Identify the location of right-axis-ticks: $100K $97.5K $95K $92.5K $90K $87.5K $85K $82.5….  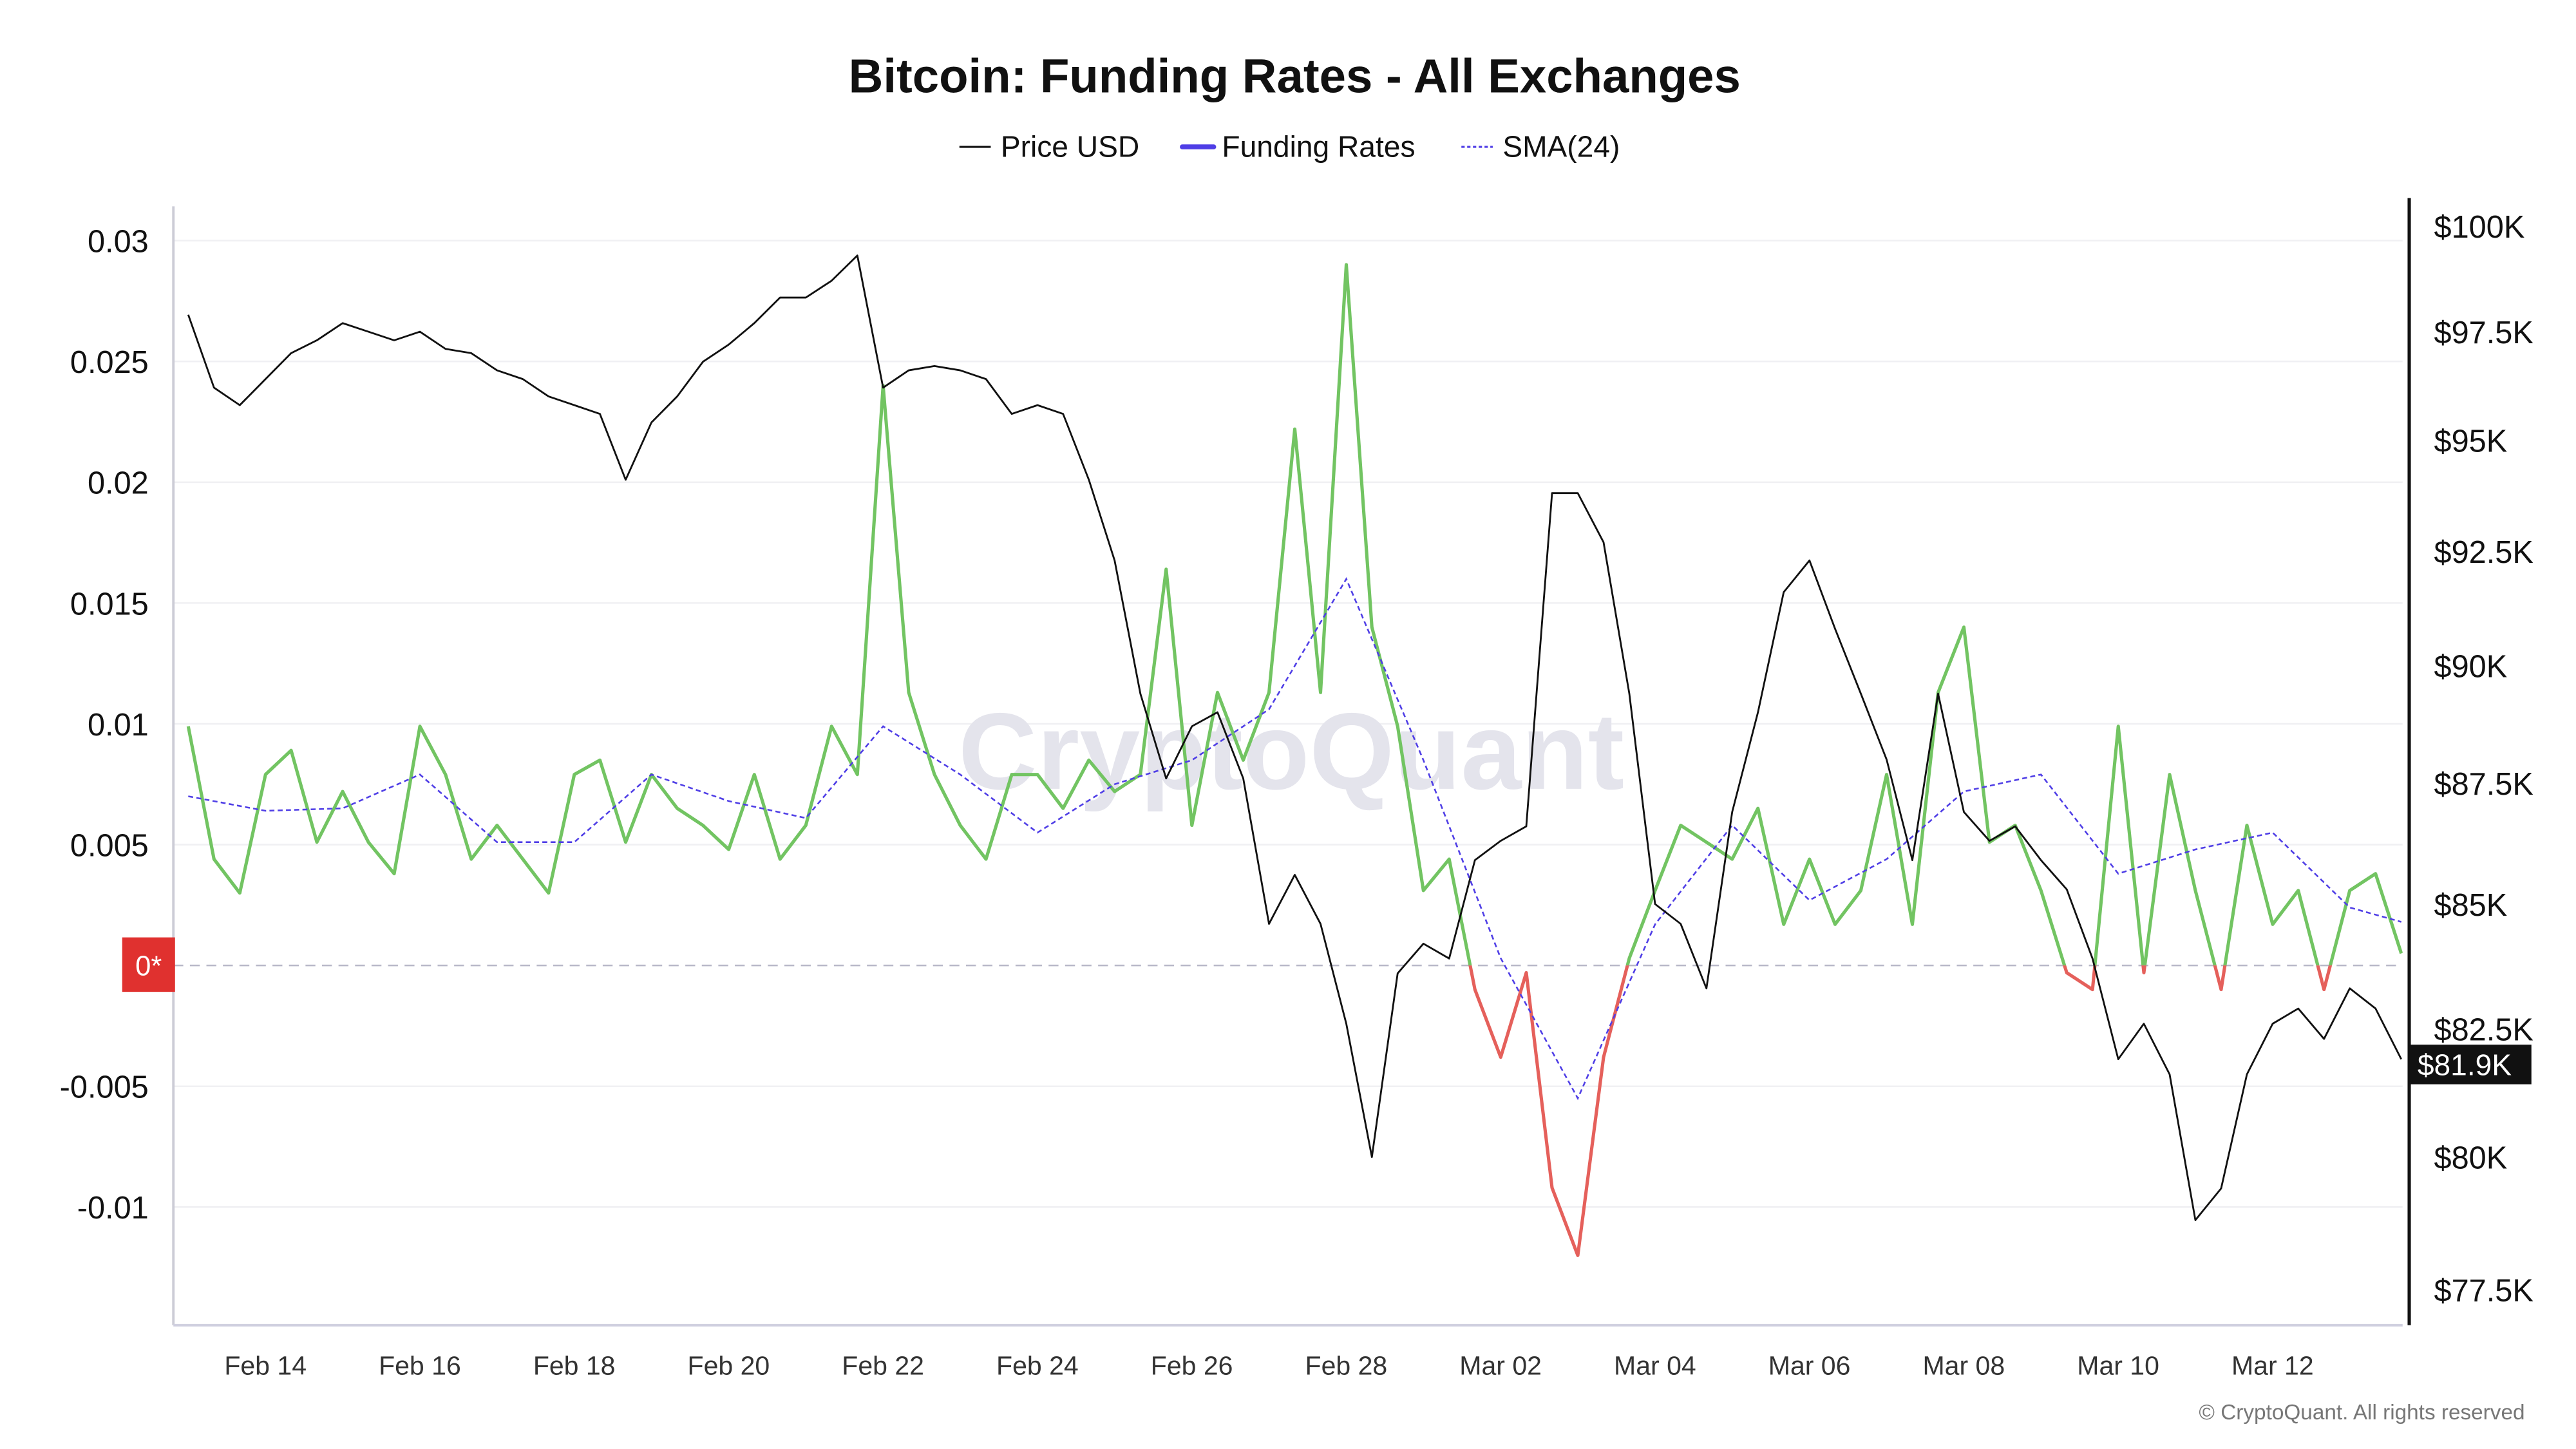
(2483, 759).